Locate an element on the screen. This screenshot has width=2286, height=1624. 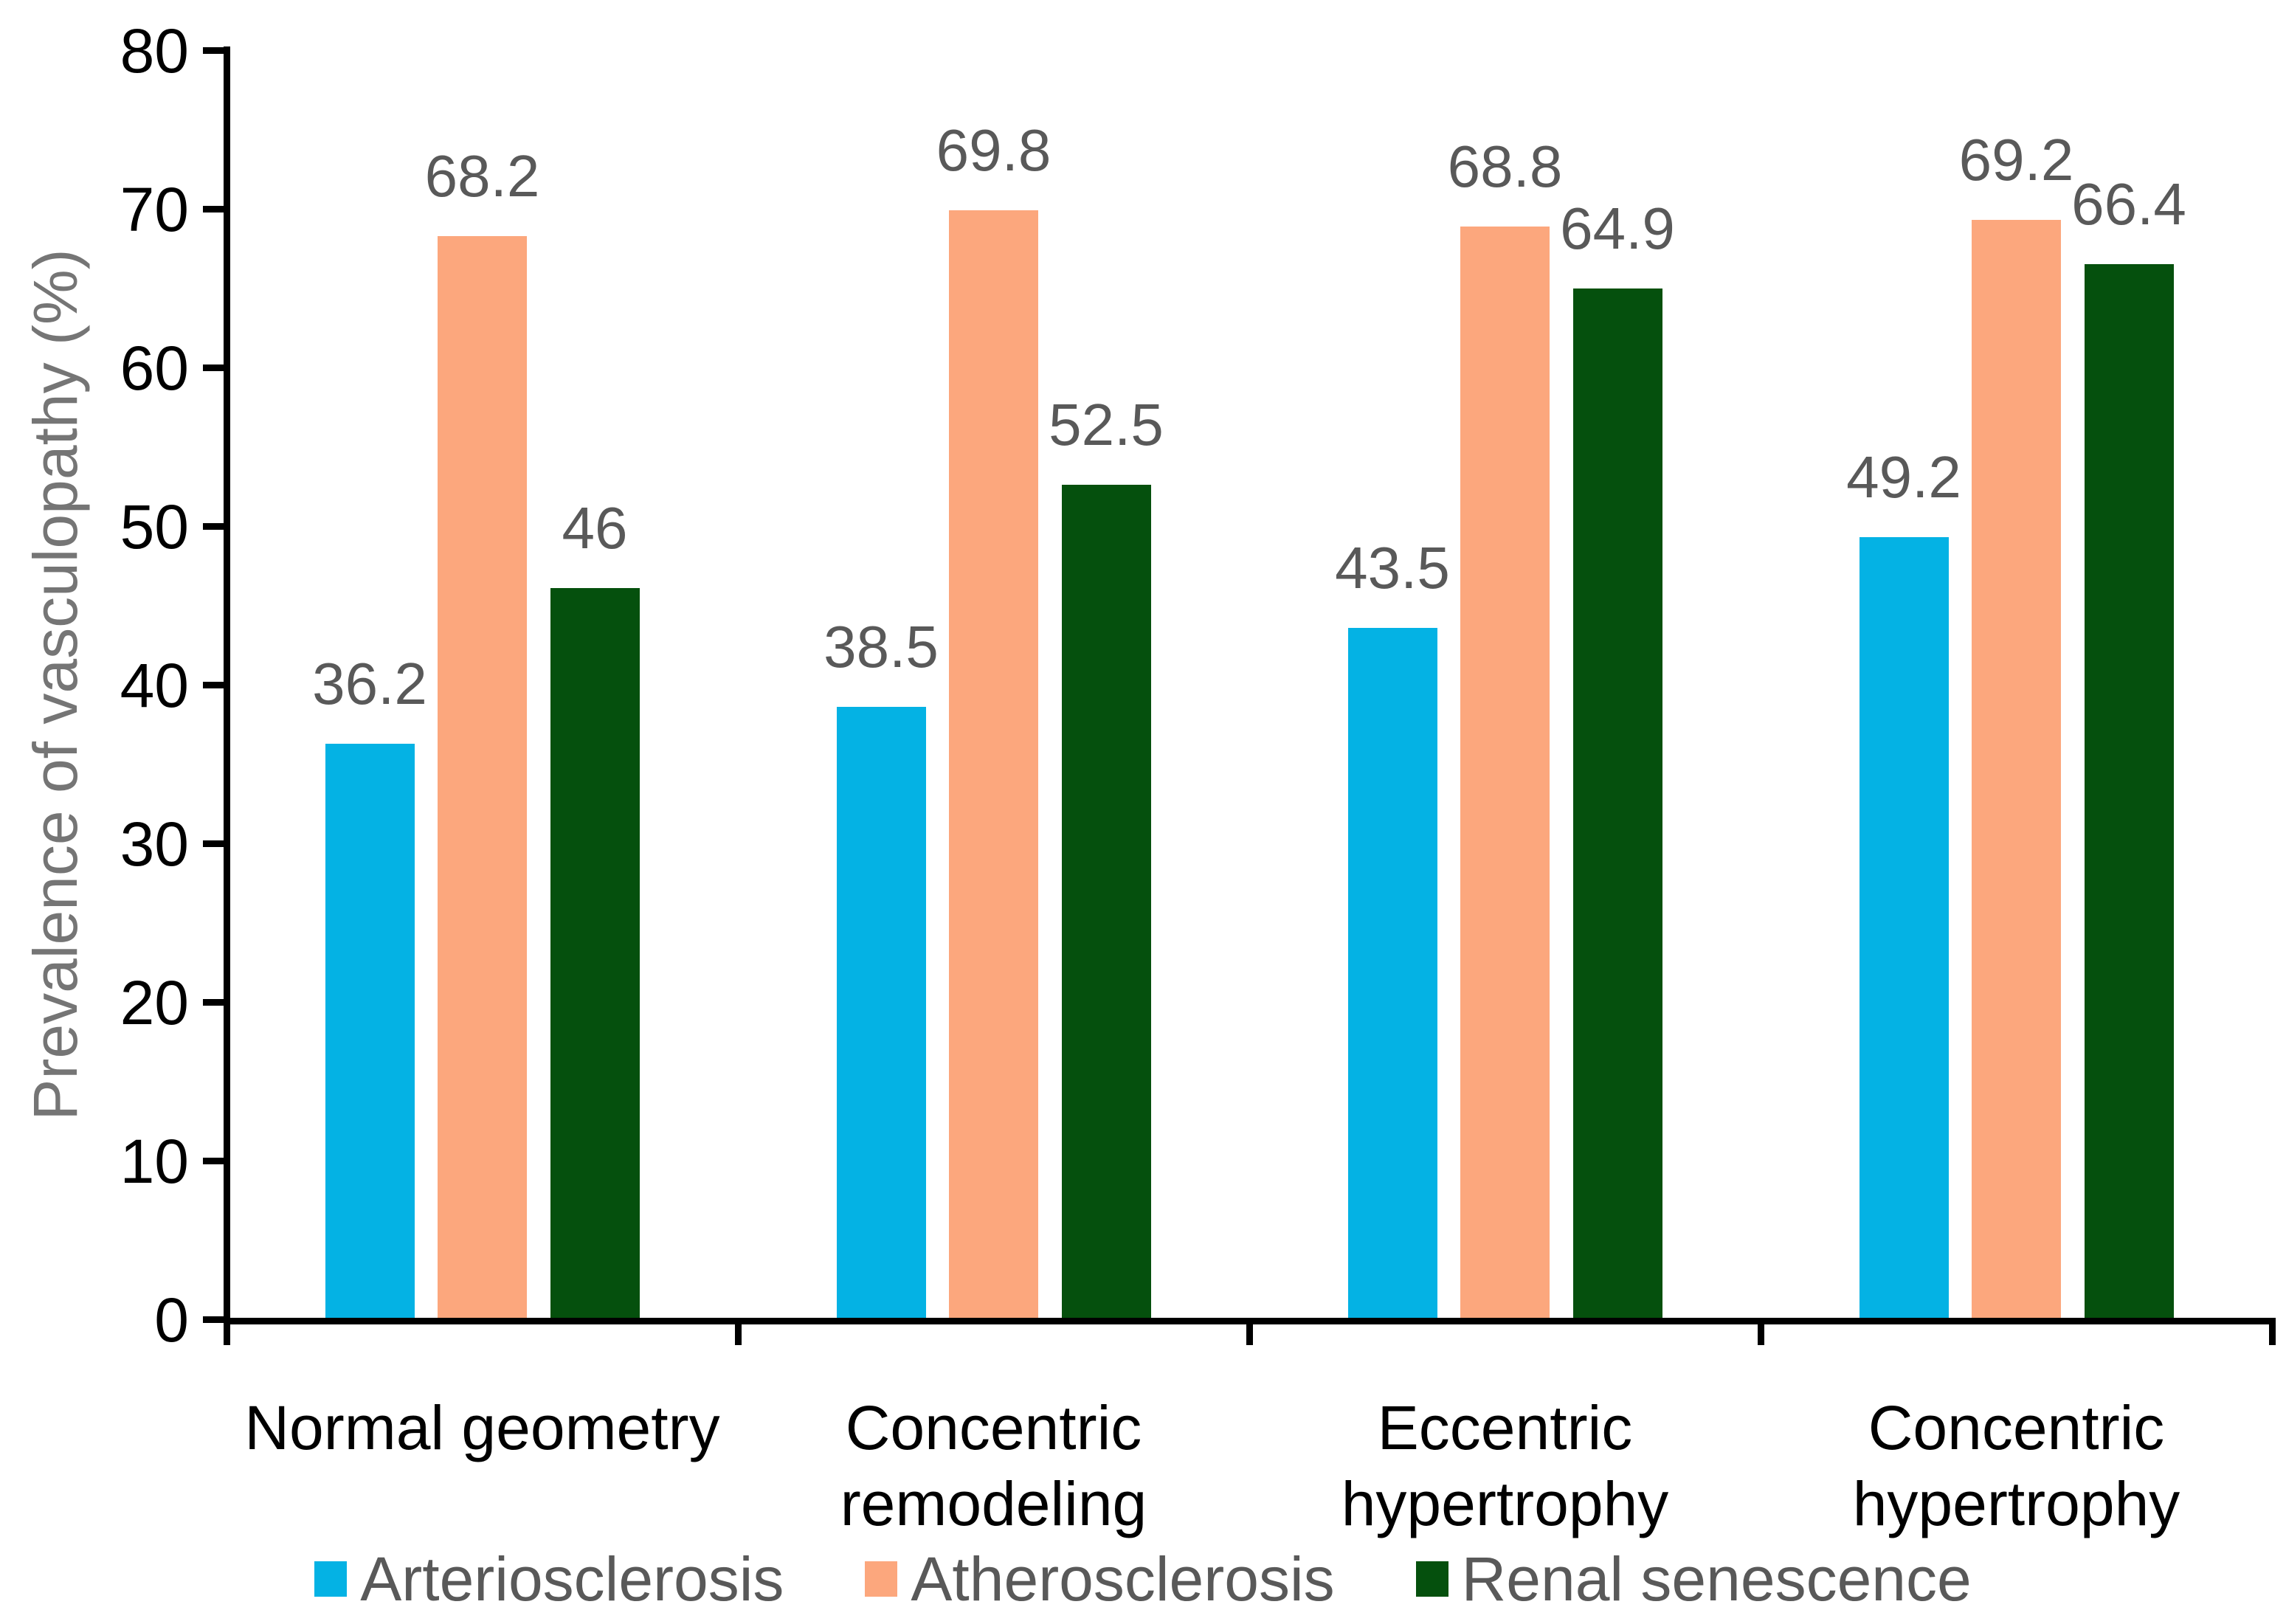
y-tick-label: 0 is located at coordinates (172, 1320).